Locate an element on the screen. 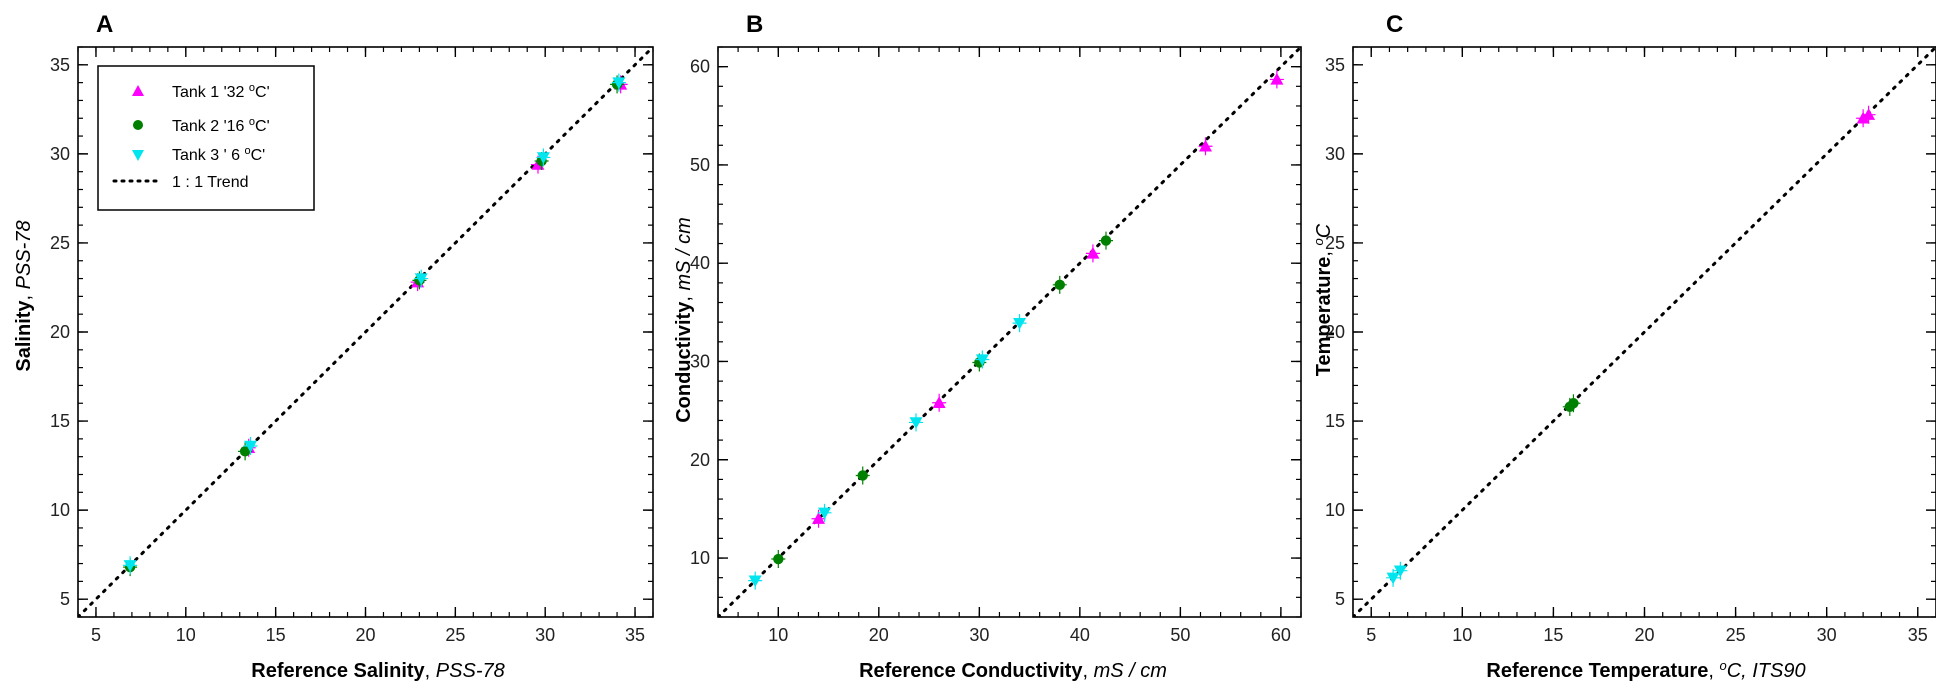 The height and width of the screenshot is (689, 1936). panel-b-x-axis-title: Reference Conductivity, mS / cm is located at coordinates (1013, 671).